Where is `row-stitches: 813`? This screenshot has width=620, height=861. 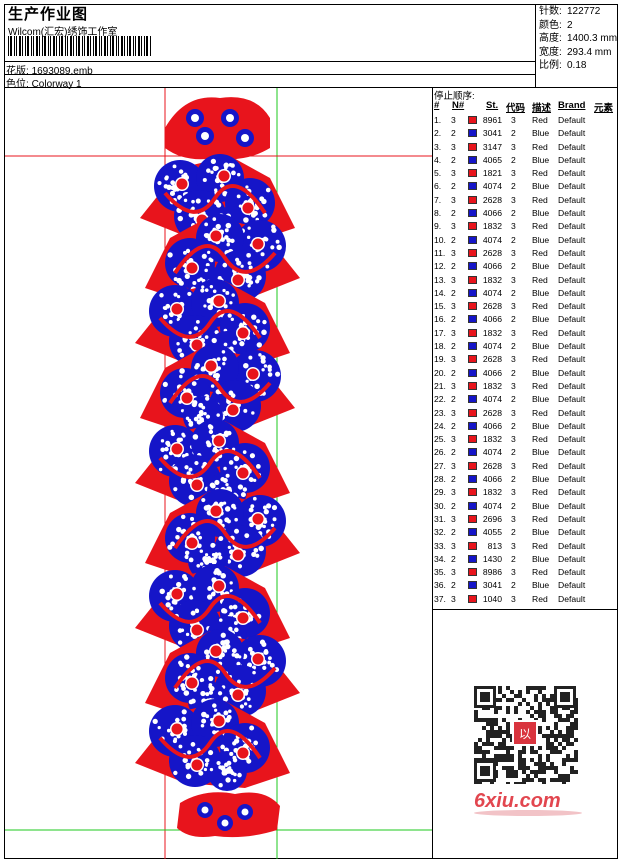
row-stitches: 813 is located at coordinates (494, 545).